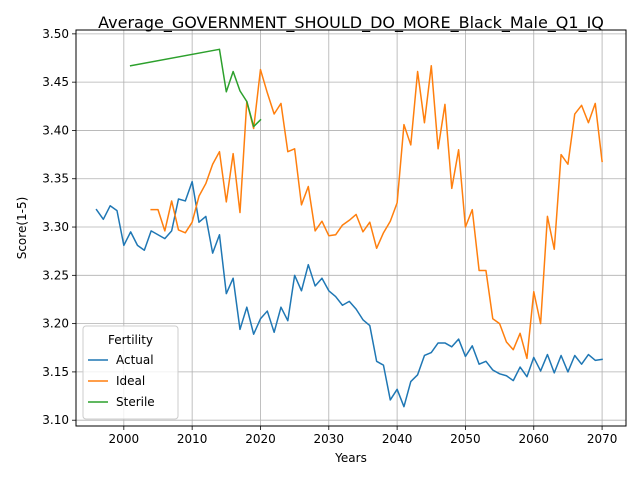  Describe the element at coordinates (329, 439) in the screenshot. I see `x-tick-label: 2030` at that location.